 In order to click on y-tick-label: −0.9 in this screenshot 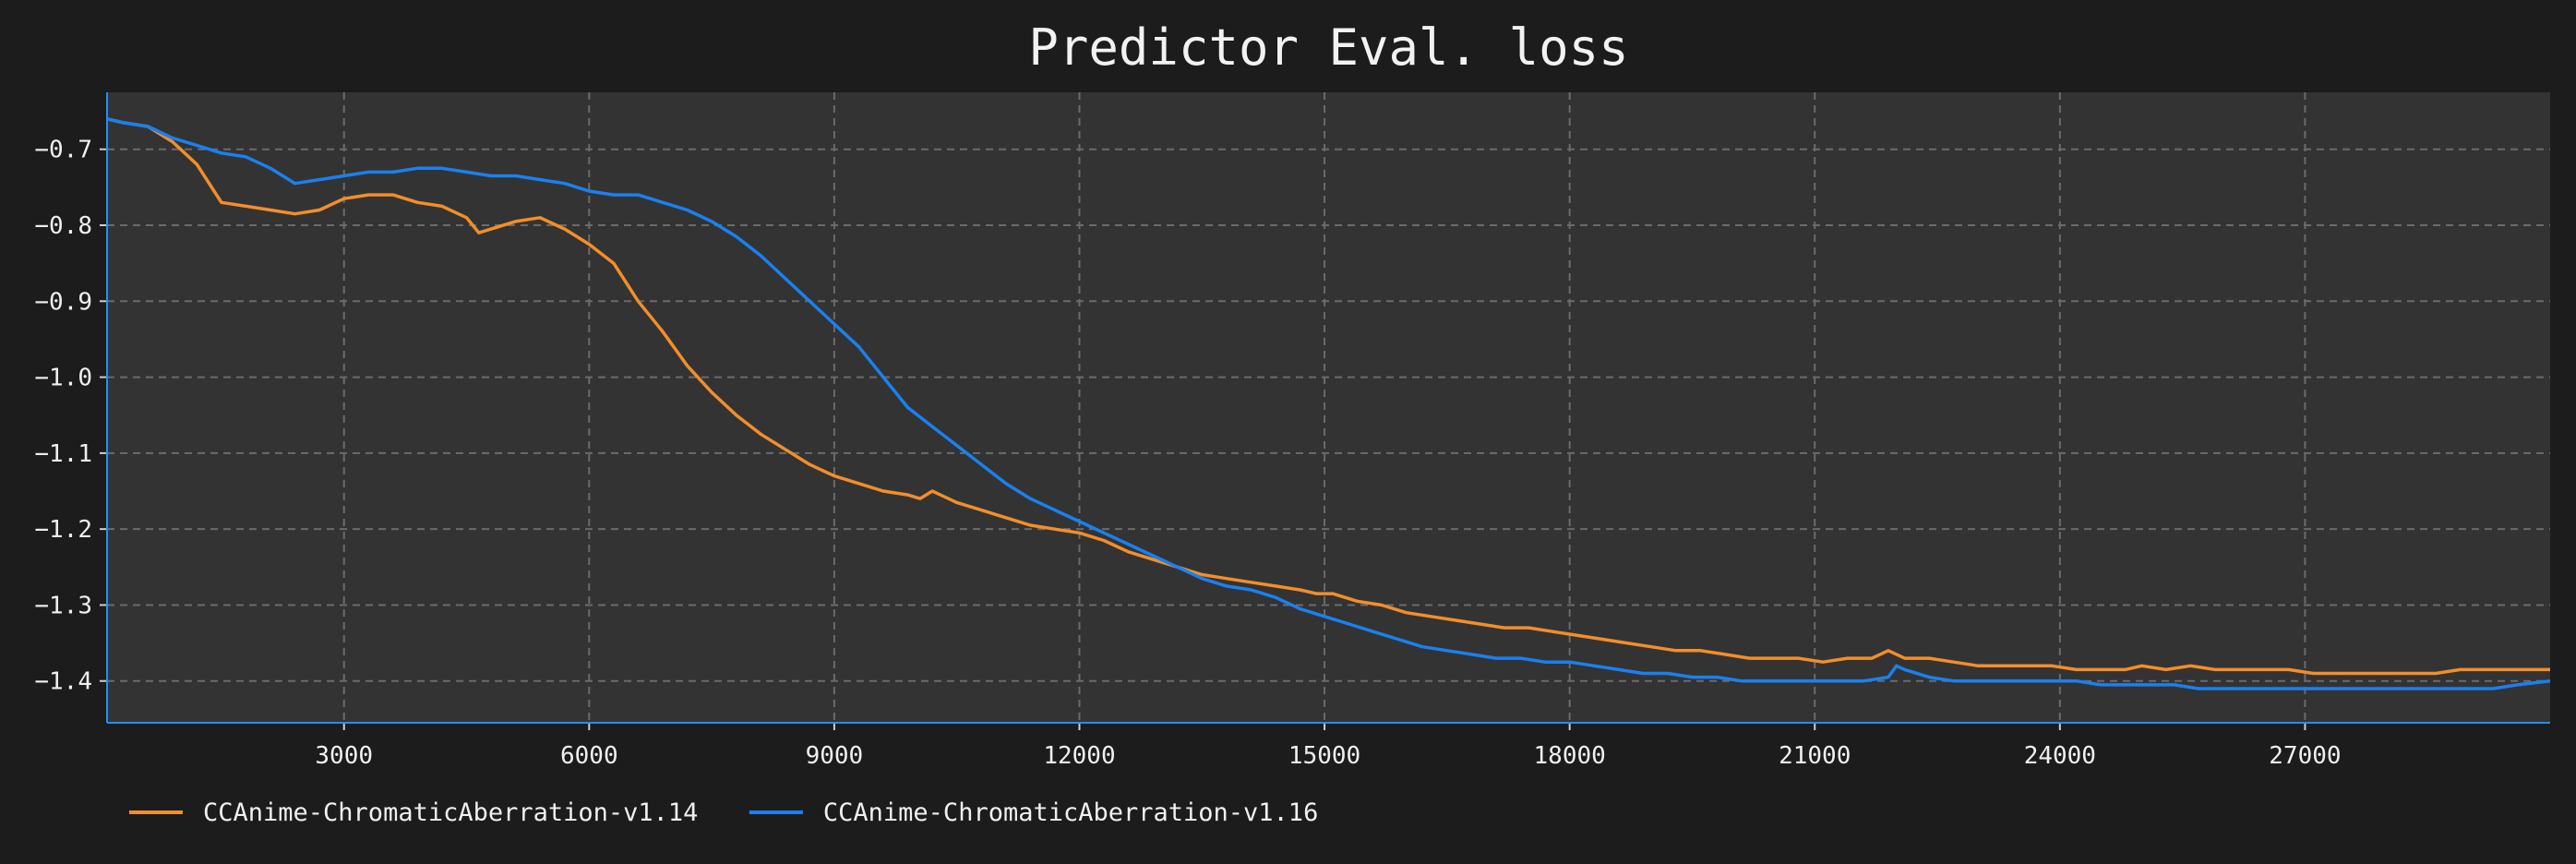, I will do `click(63, 302)`.